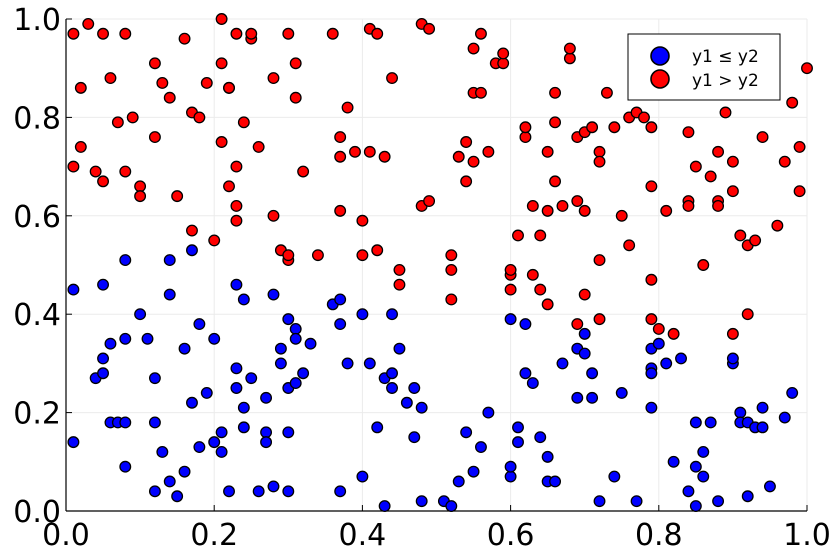 The width and height of the screenshot is (830, 554). What do you see at coordinates (66, 535) in the screenshot?
I see `x-tick-label: 0.0` at bounding box center [66, 535].